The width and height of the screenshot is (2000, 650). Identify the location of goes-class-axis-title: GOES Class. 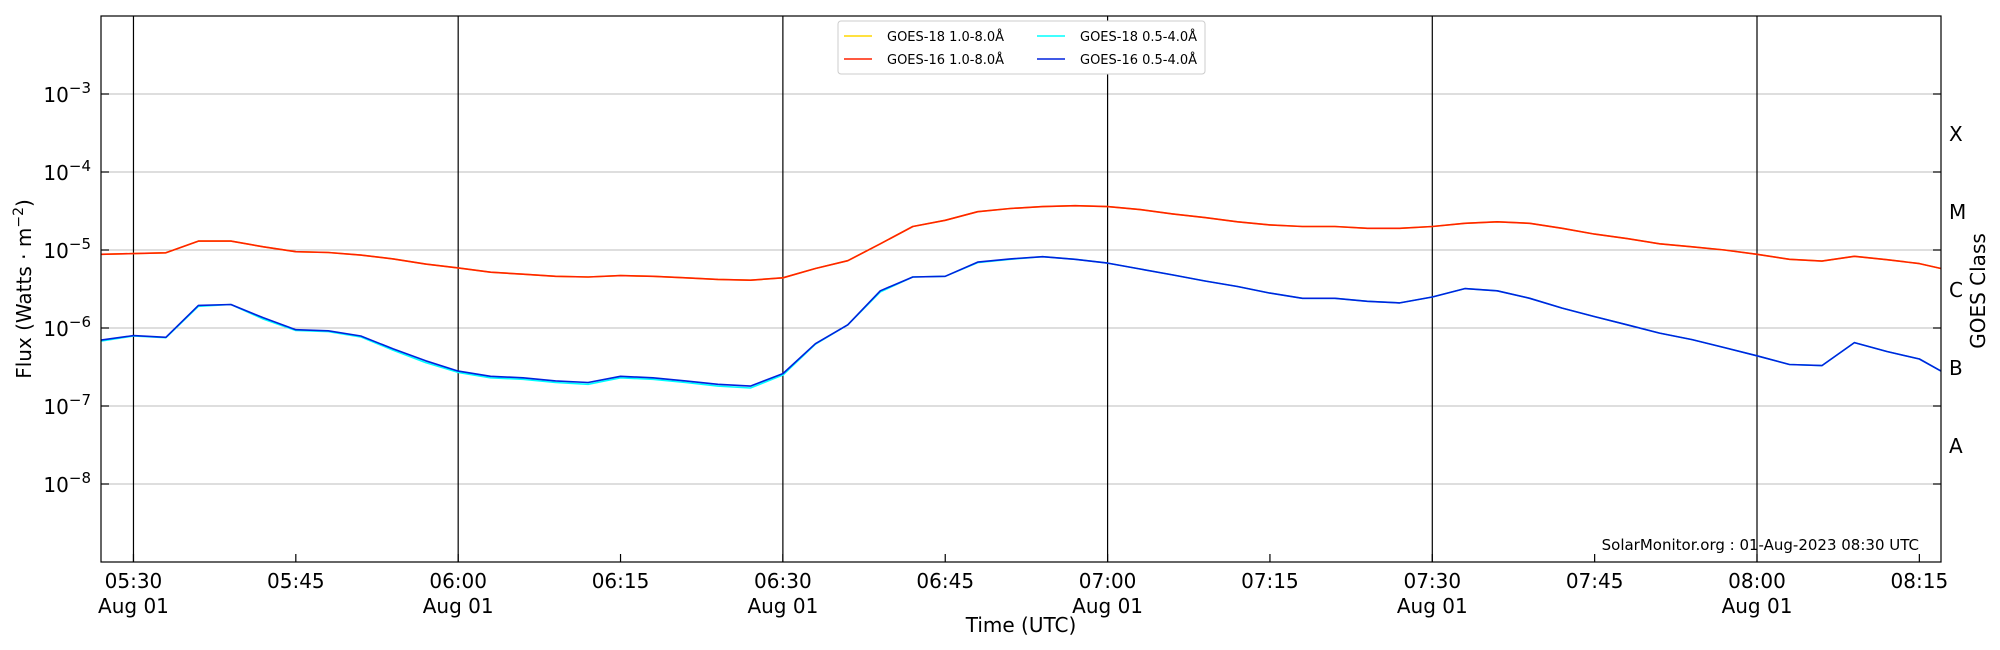
(1978, 291).